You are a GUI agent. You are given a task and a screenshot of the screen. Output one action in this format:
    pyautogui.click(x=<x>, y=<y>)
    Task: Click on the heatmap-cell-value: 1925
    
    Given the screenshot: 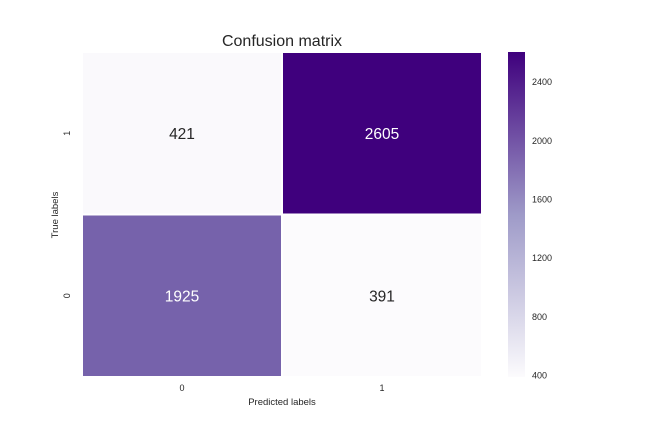 What is the action you would take?
    pyautogui.click(x=182, y=296)
    